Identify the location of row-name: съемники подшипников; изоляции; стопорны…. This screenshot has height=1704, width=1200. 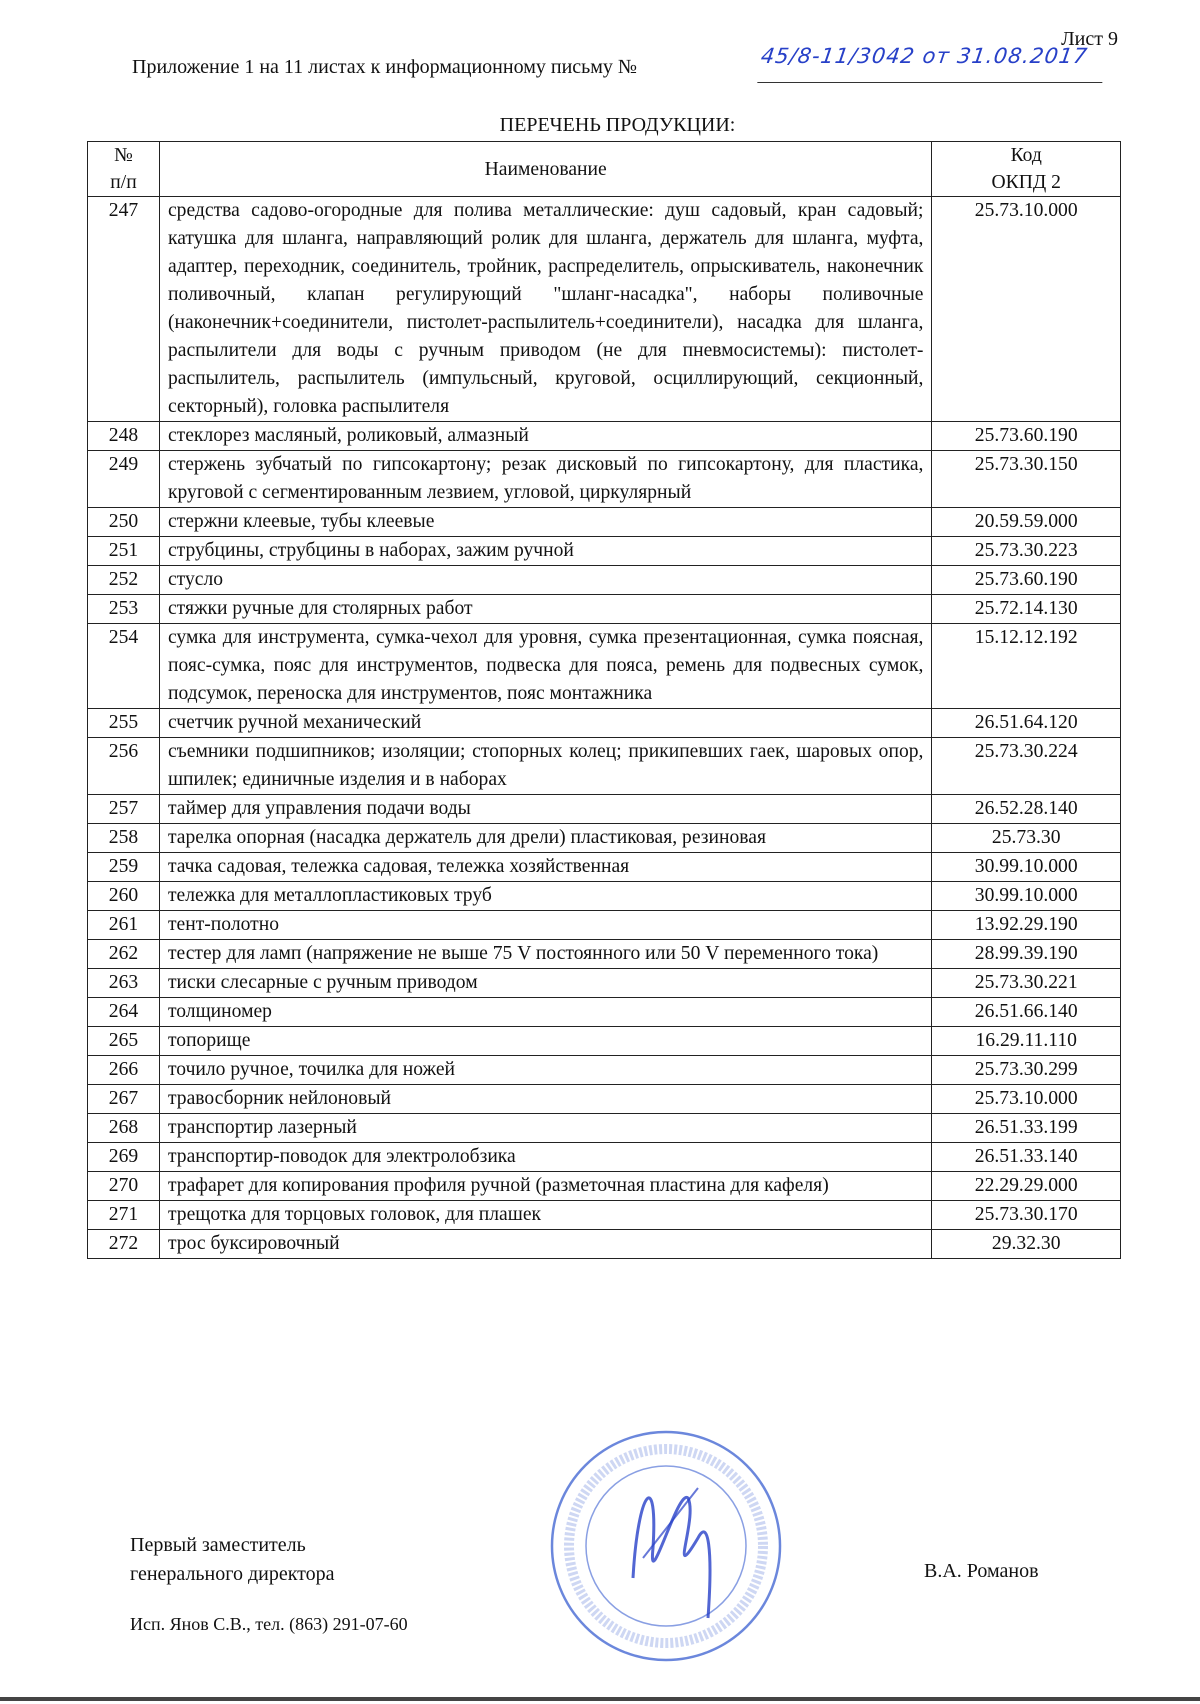
(545, 766).